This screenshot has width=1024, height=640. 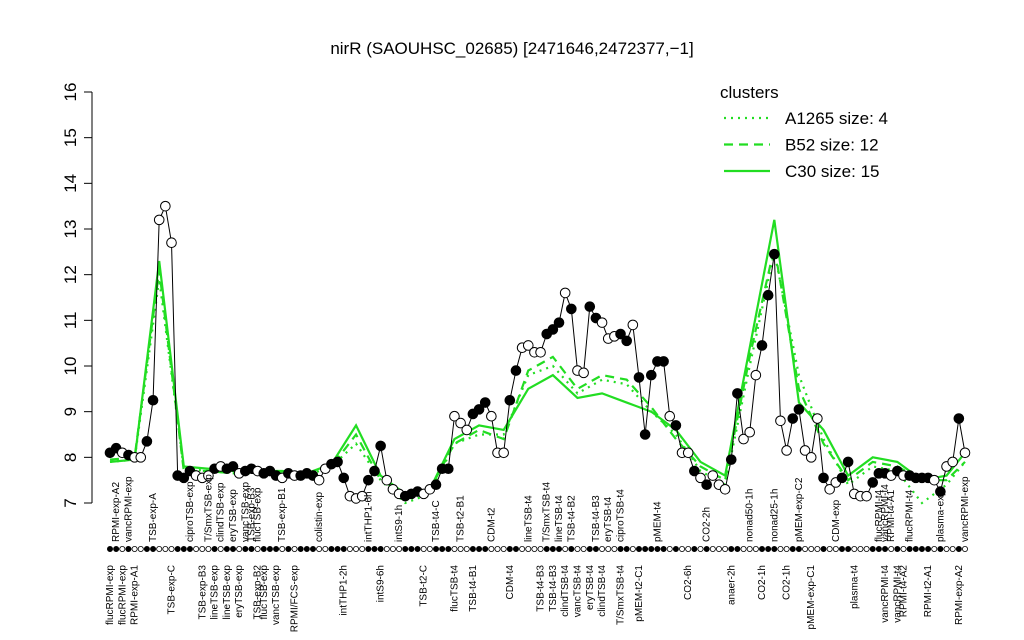 I want to click on x-tick-label: eryTSB-exp, so click(x=233, y=515).